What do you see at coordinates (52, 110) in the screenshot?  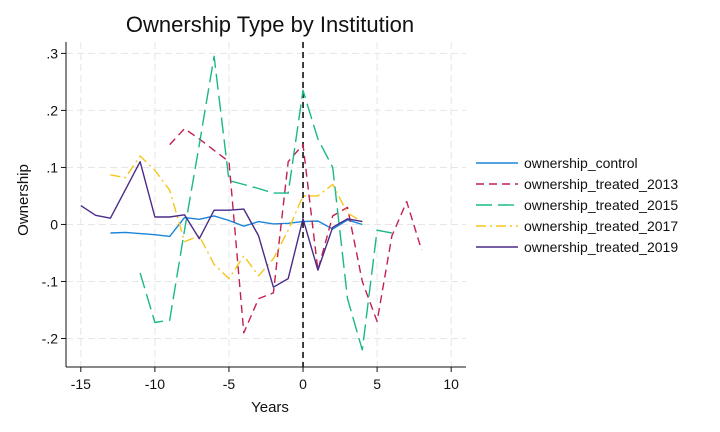 I see `y-tick-label: .2` at bounding box center [52, 110].